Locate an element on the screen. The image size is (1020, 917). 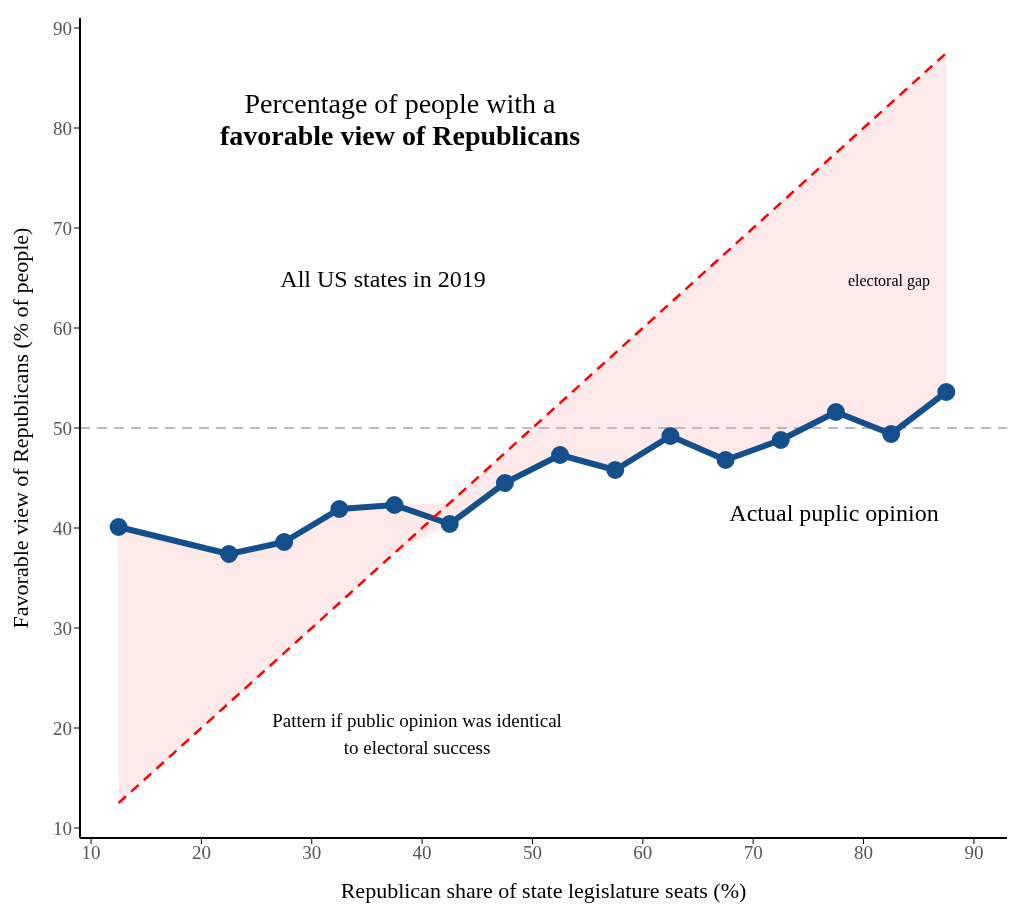
x-tick-label: 40 is located at coordinates (422, 853).